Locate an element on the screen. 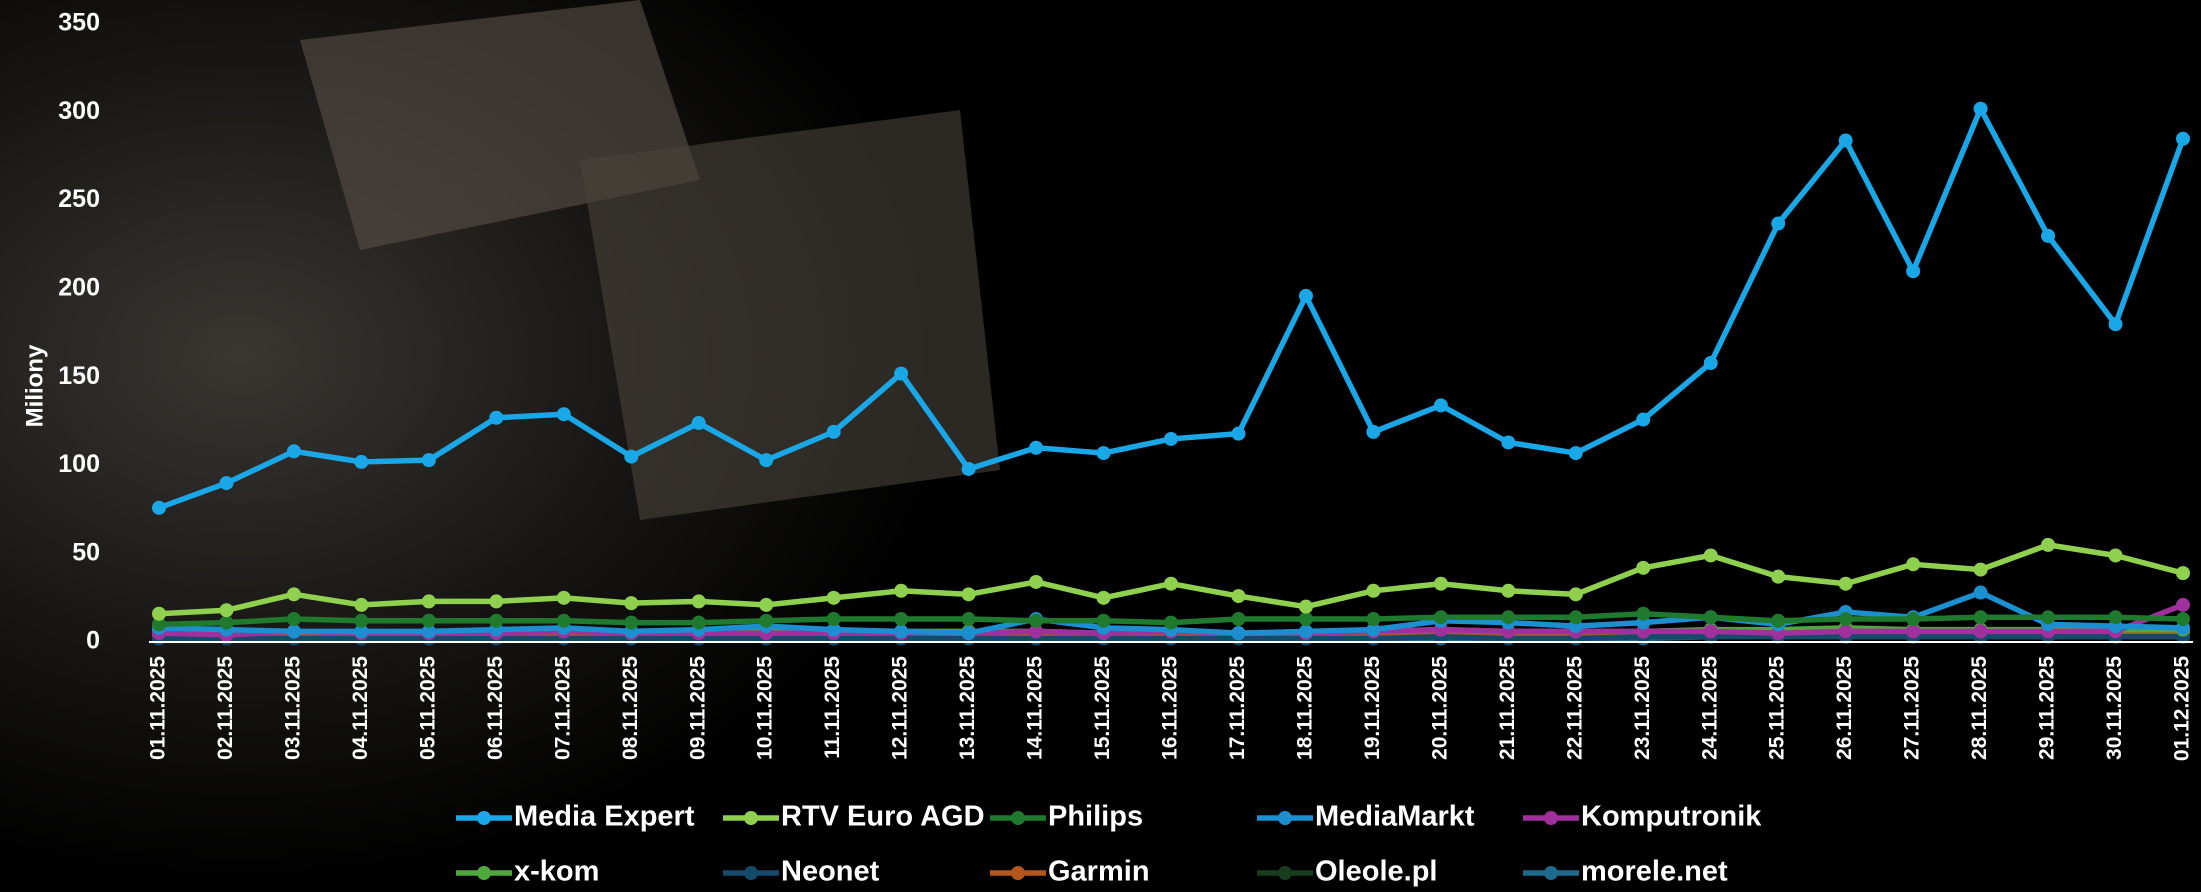  legend-label: morele.net is located at coordinates (1654, 871).